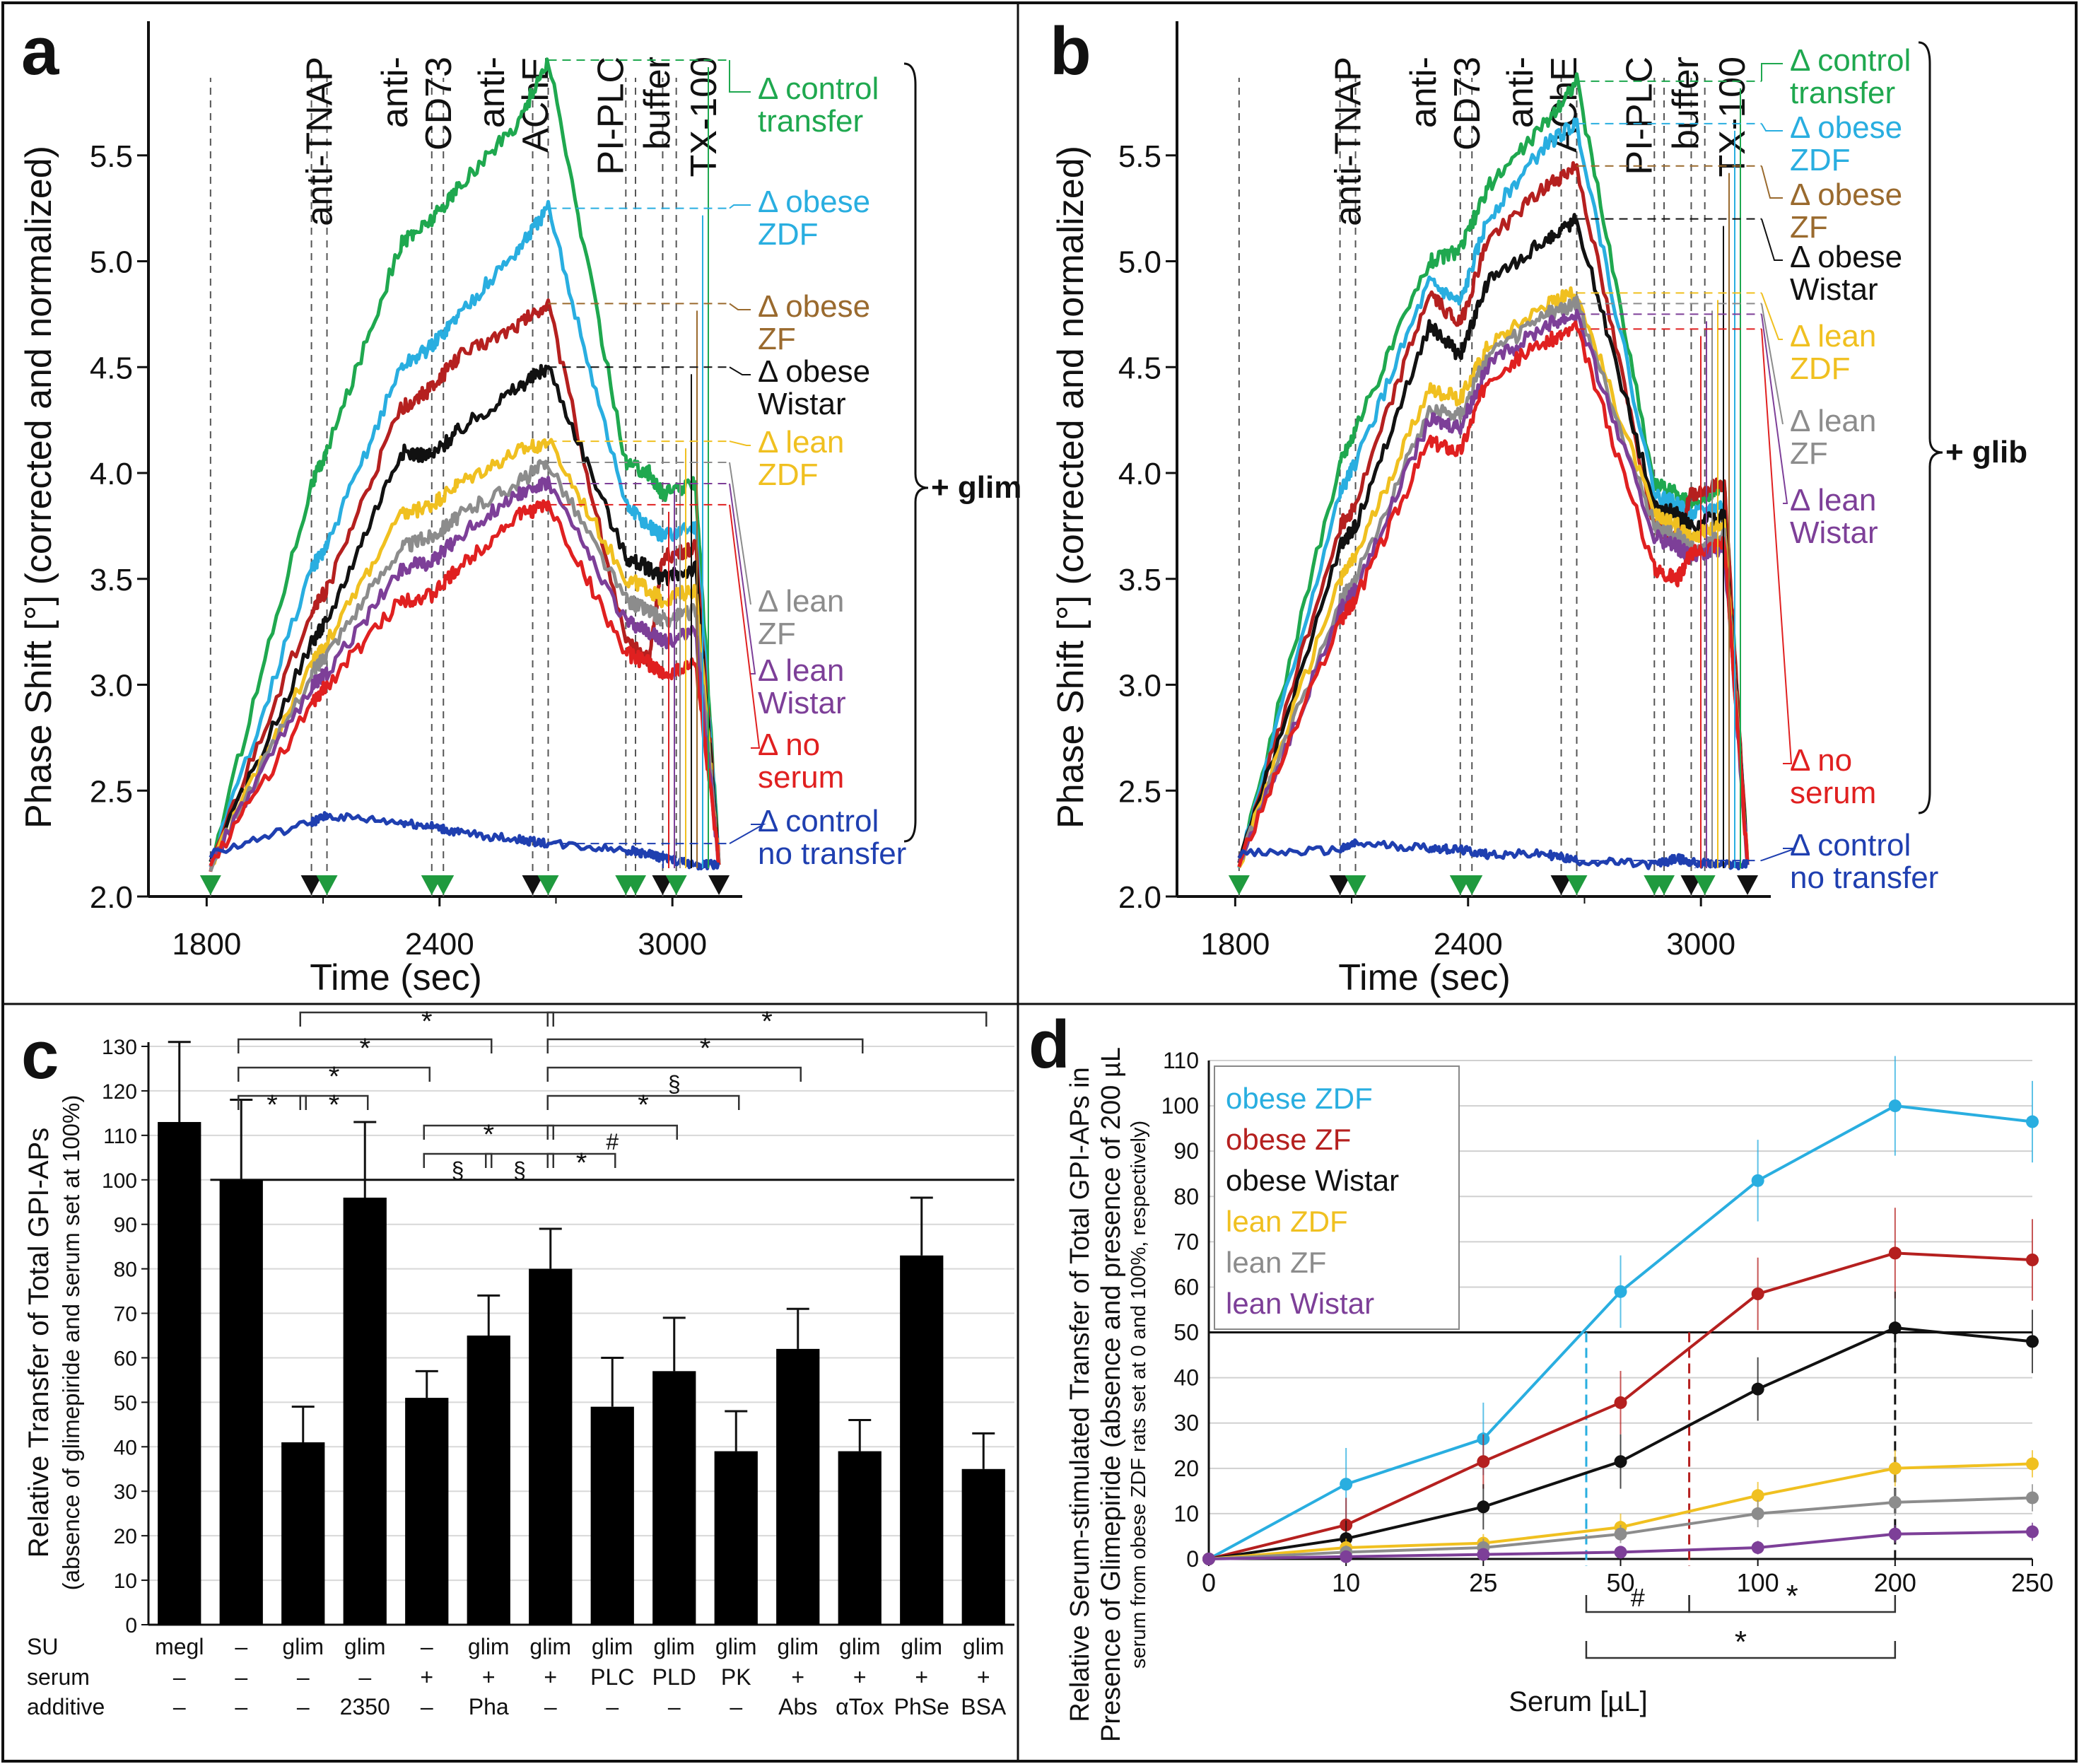 The width and height of the screenshot is (2079, 1764). I want to click on y-tick-label: 5.0, so click(1139, 262).